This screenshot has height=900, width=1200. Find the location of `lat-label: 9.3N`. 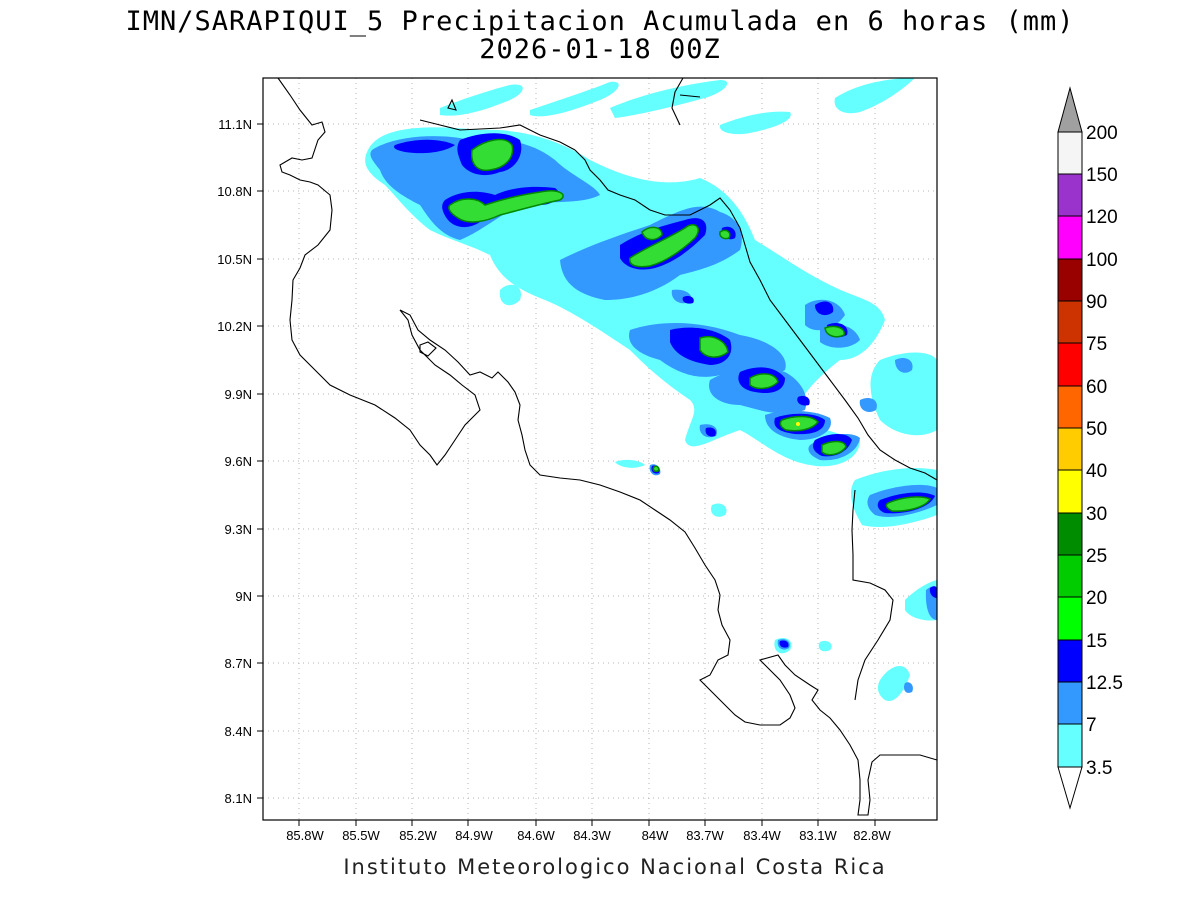

lat-label: 9.3N is located at coordinates (238, 529).